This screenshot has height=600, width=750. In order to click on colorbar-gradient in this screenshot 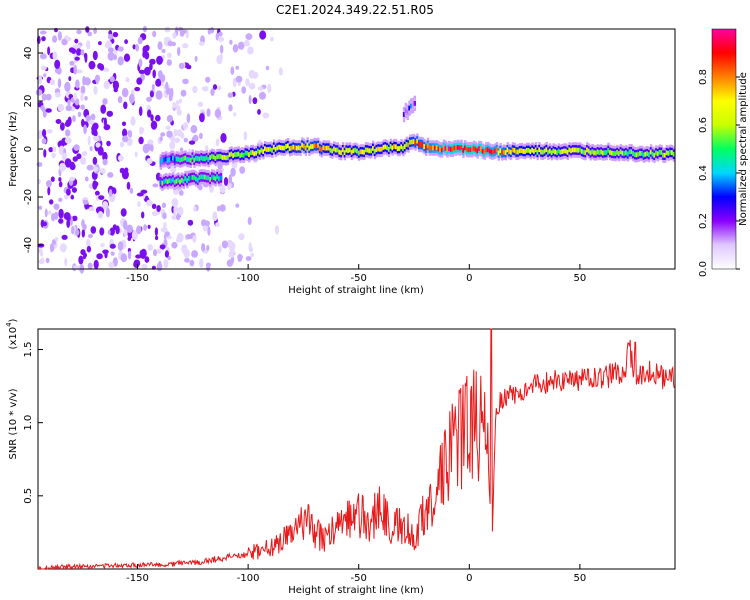, I will do `click(724, 149)`.